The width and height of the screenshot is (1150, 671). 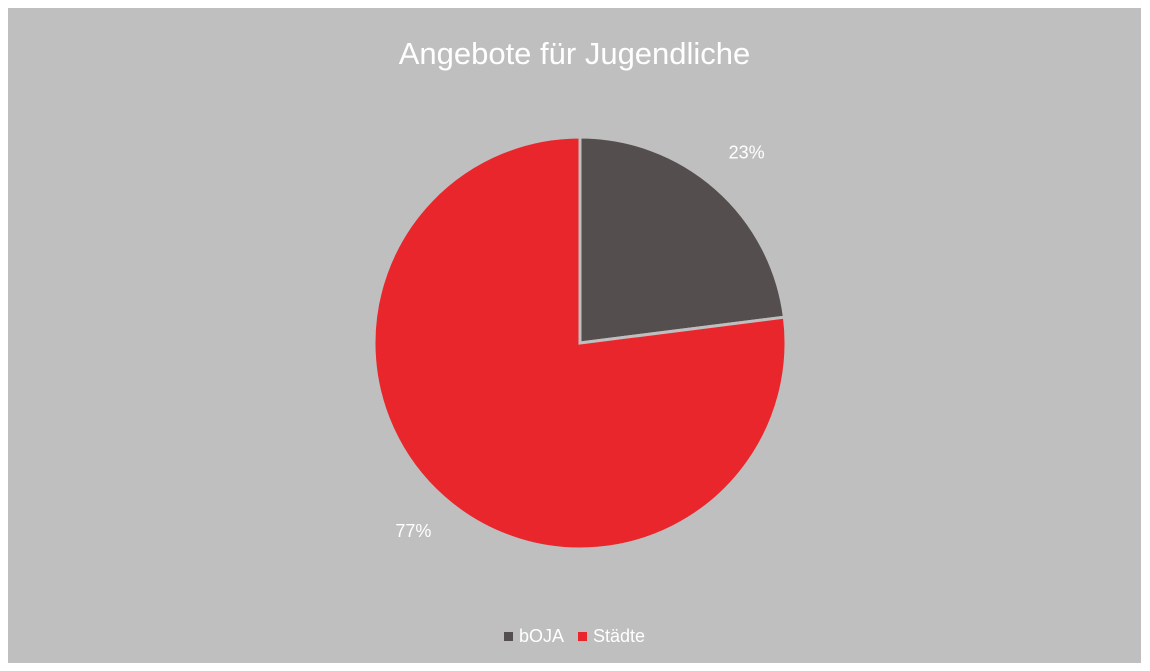 I want to click on chart-title: Angebote für Jugendliche, so click(x=574, y=53).